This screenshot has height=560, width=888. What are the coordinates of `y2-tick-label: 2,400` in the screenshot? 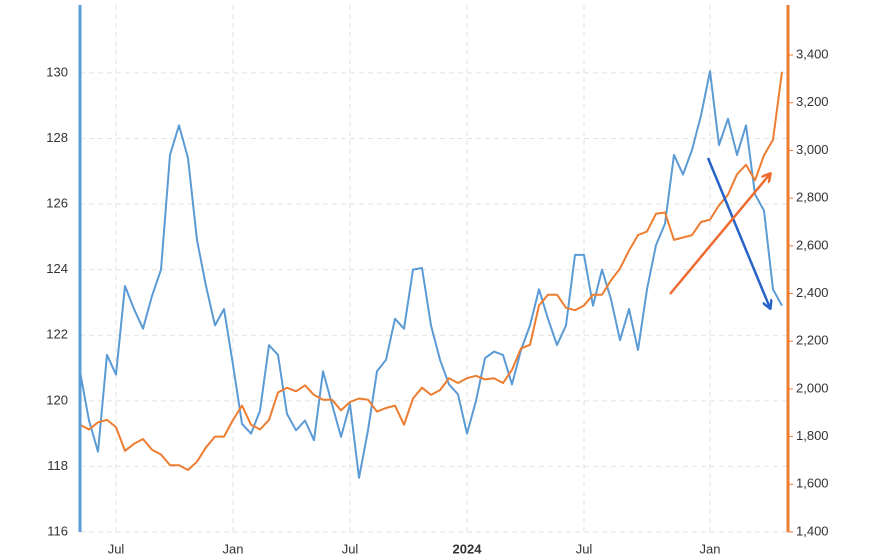 It's located at (812, 292).